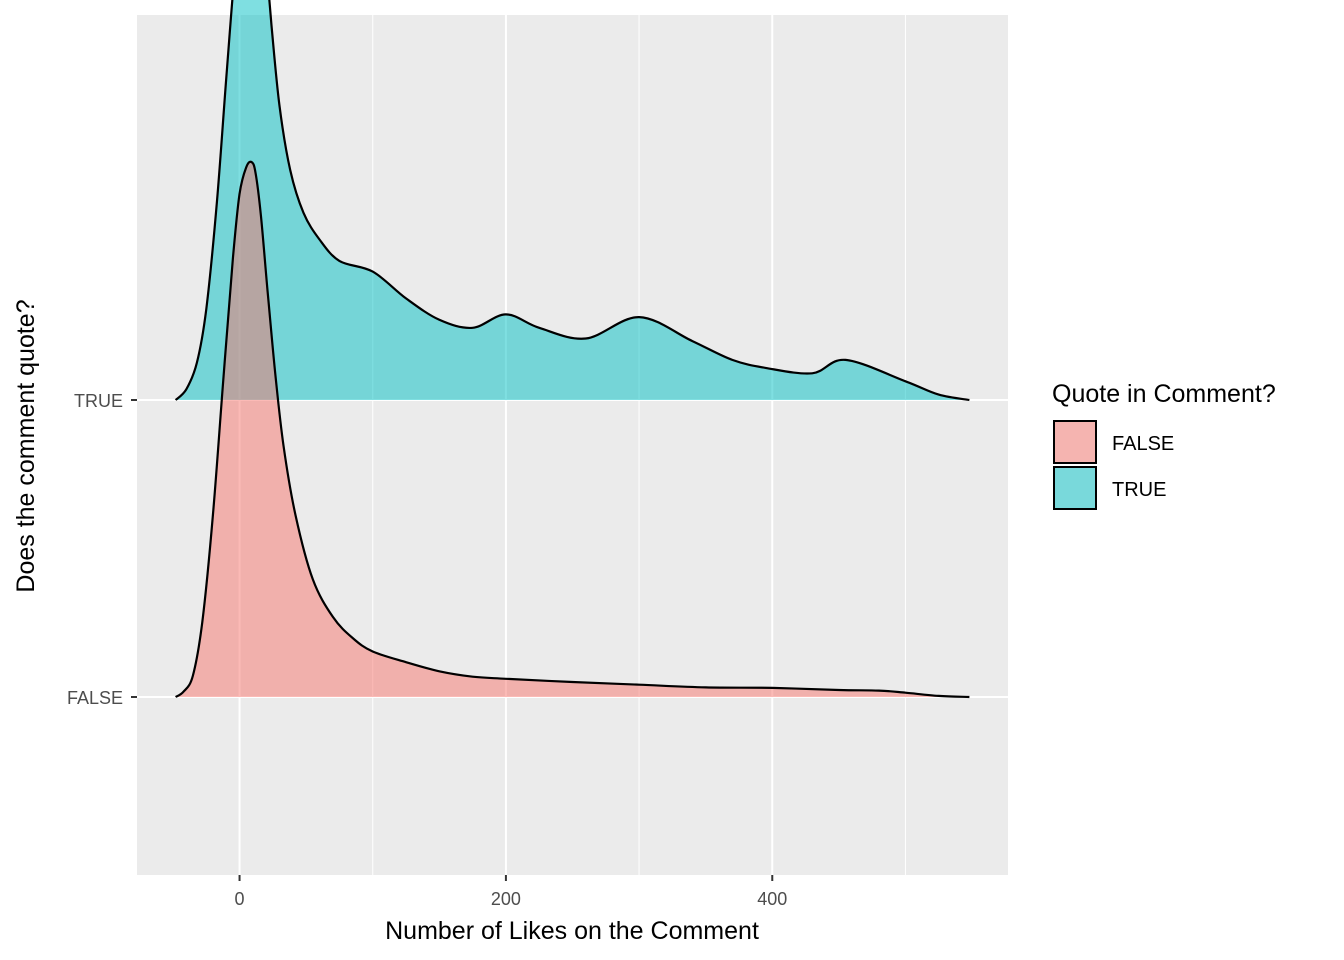  Describe the element at coordinates (95, 698) in the screenshot. I see `y-tick-label-false: FALSE` at that location.